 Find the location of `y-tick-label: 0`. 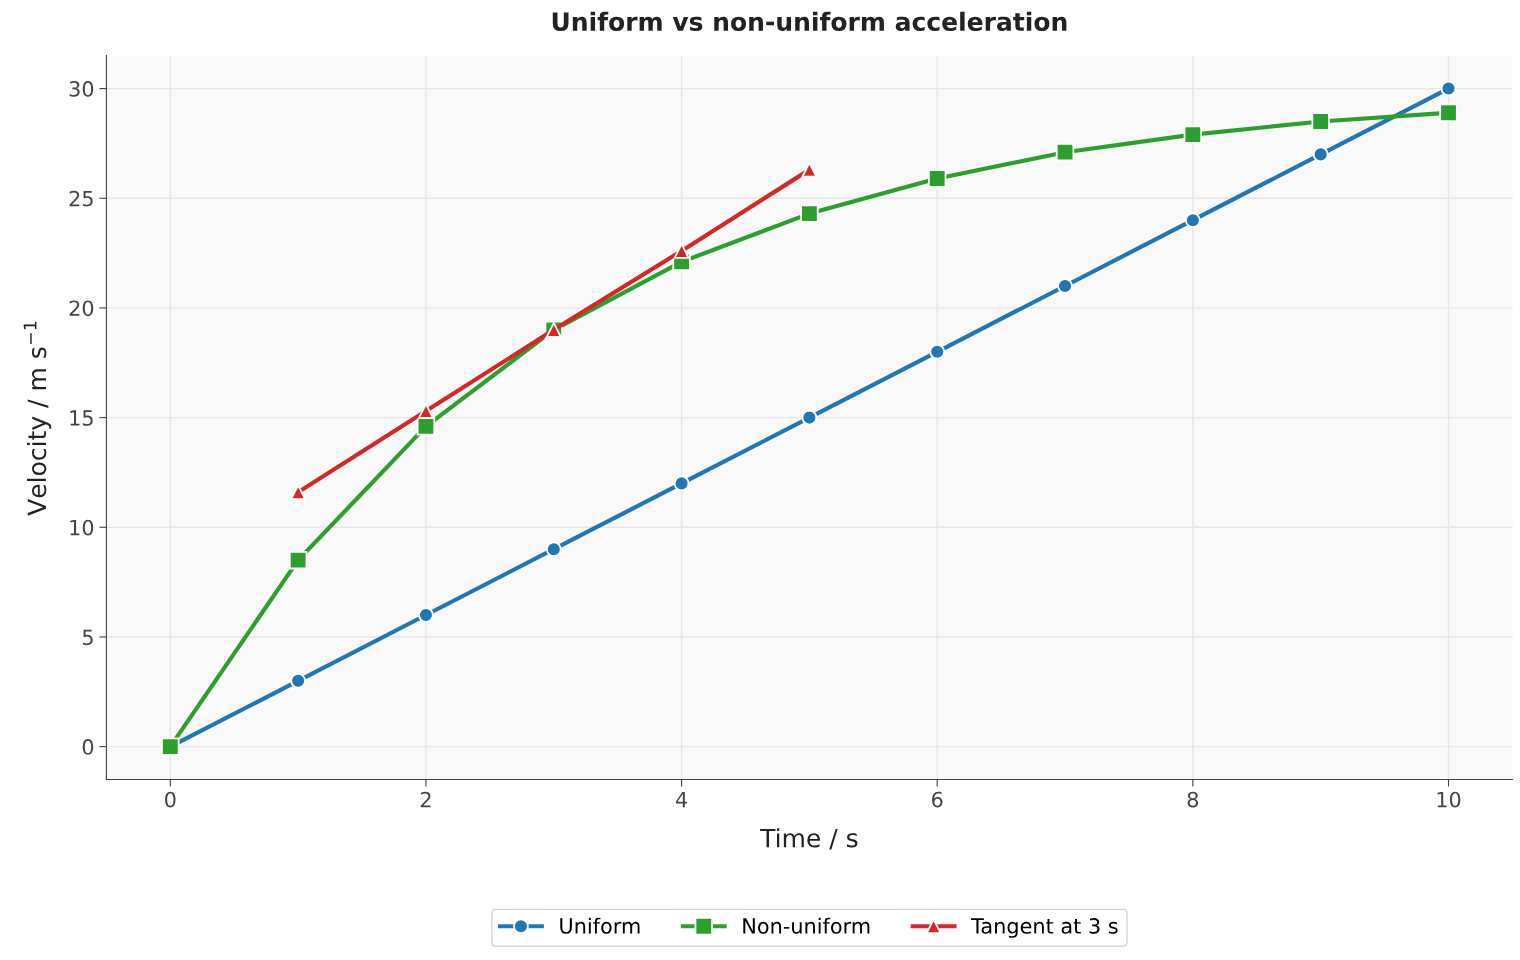

y-tick-label: 0 is located at coordinates (88, 747).